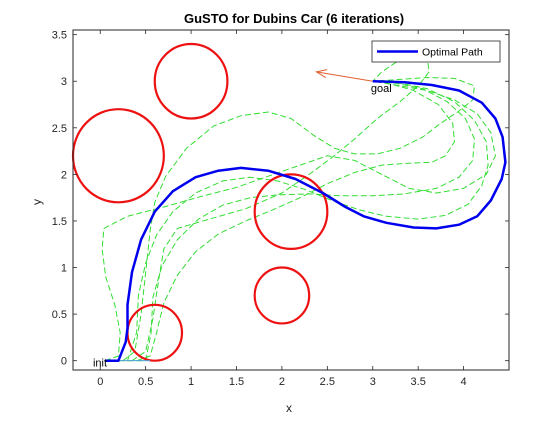  Describe the element at coordinates (59, 129) in the screenshot. I see `y-tick-label: 2.5` at that location.